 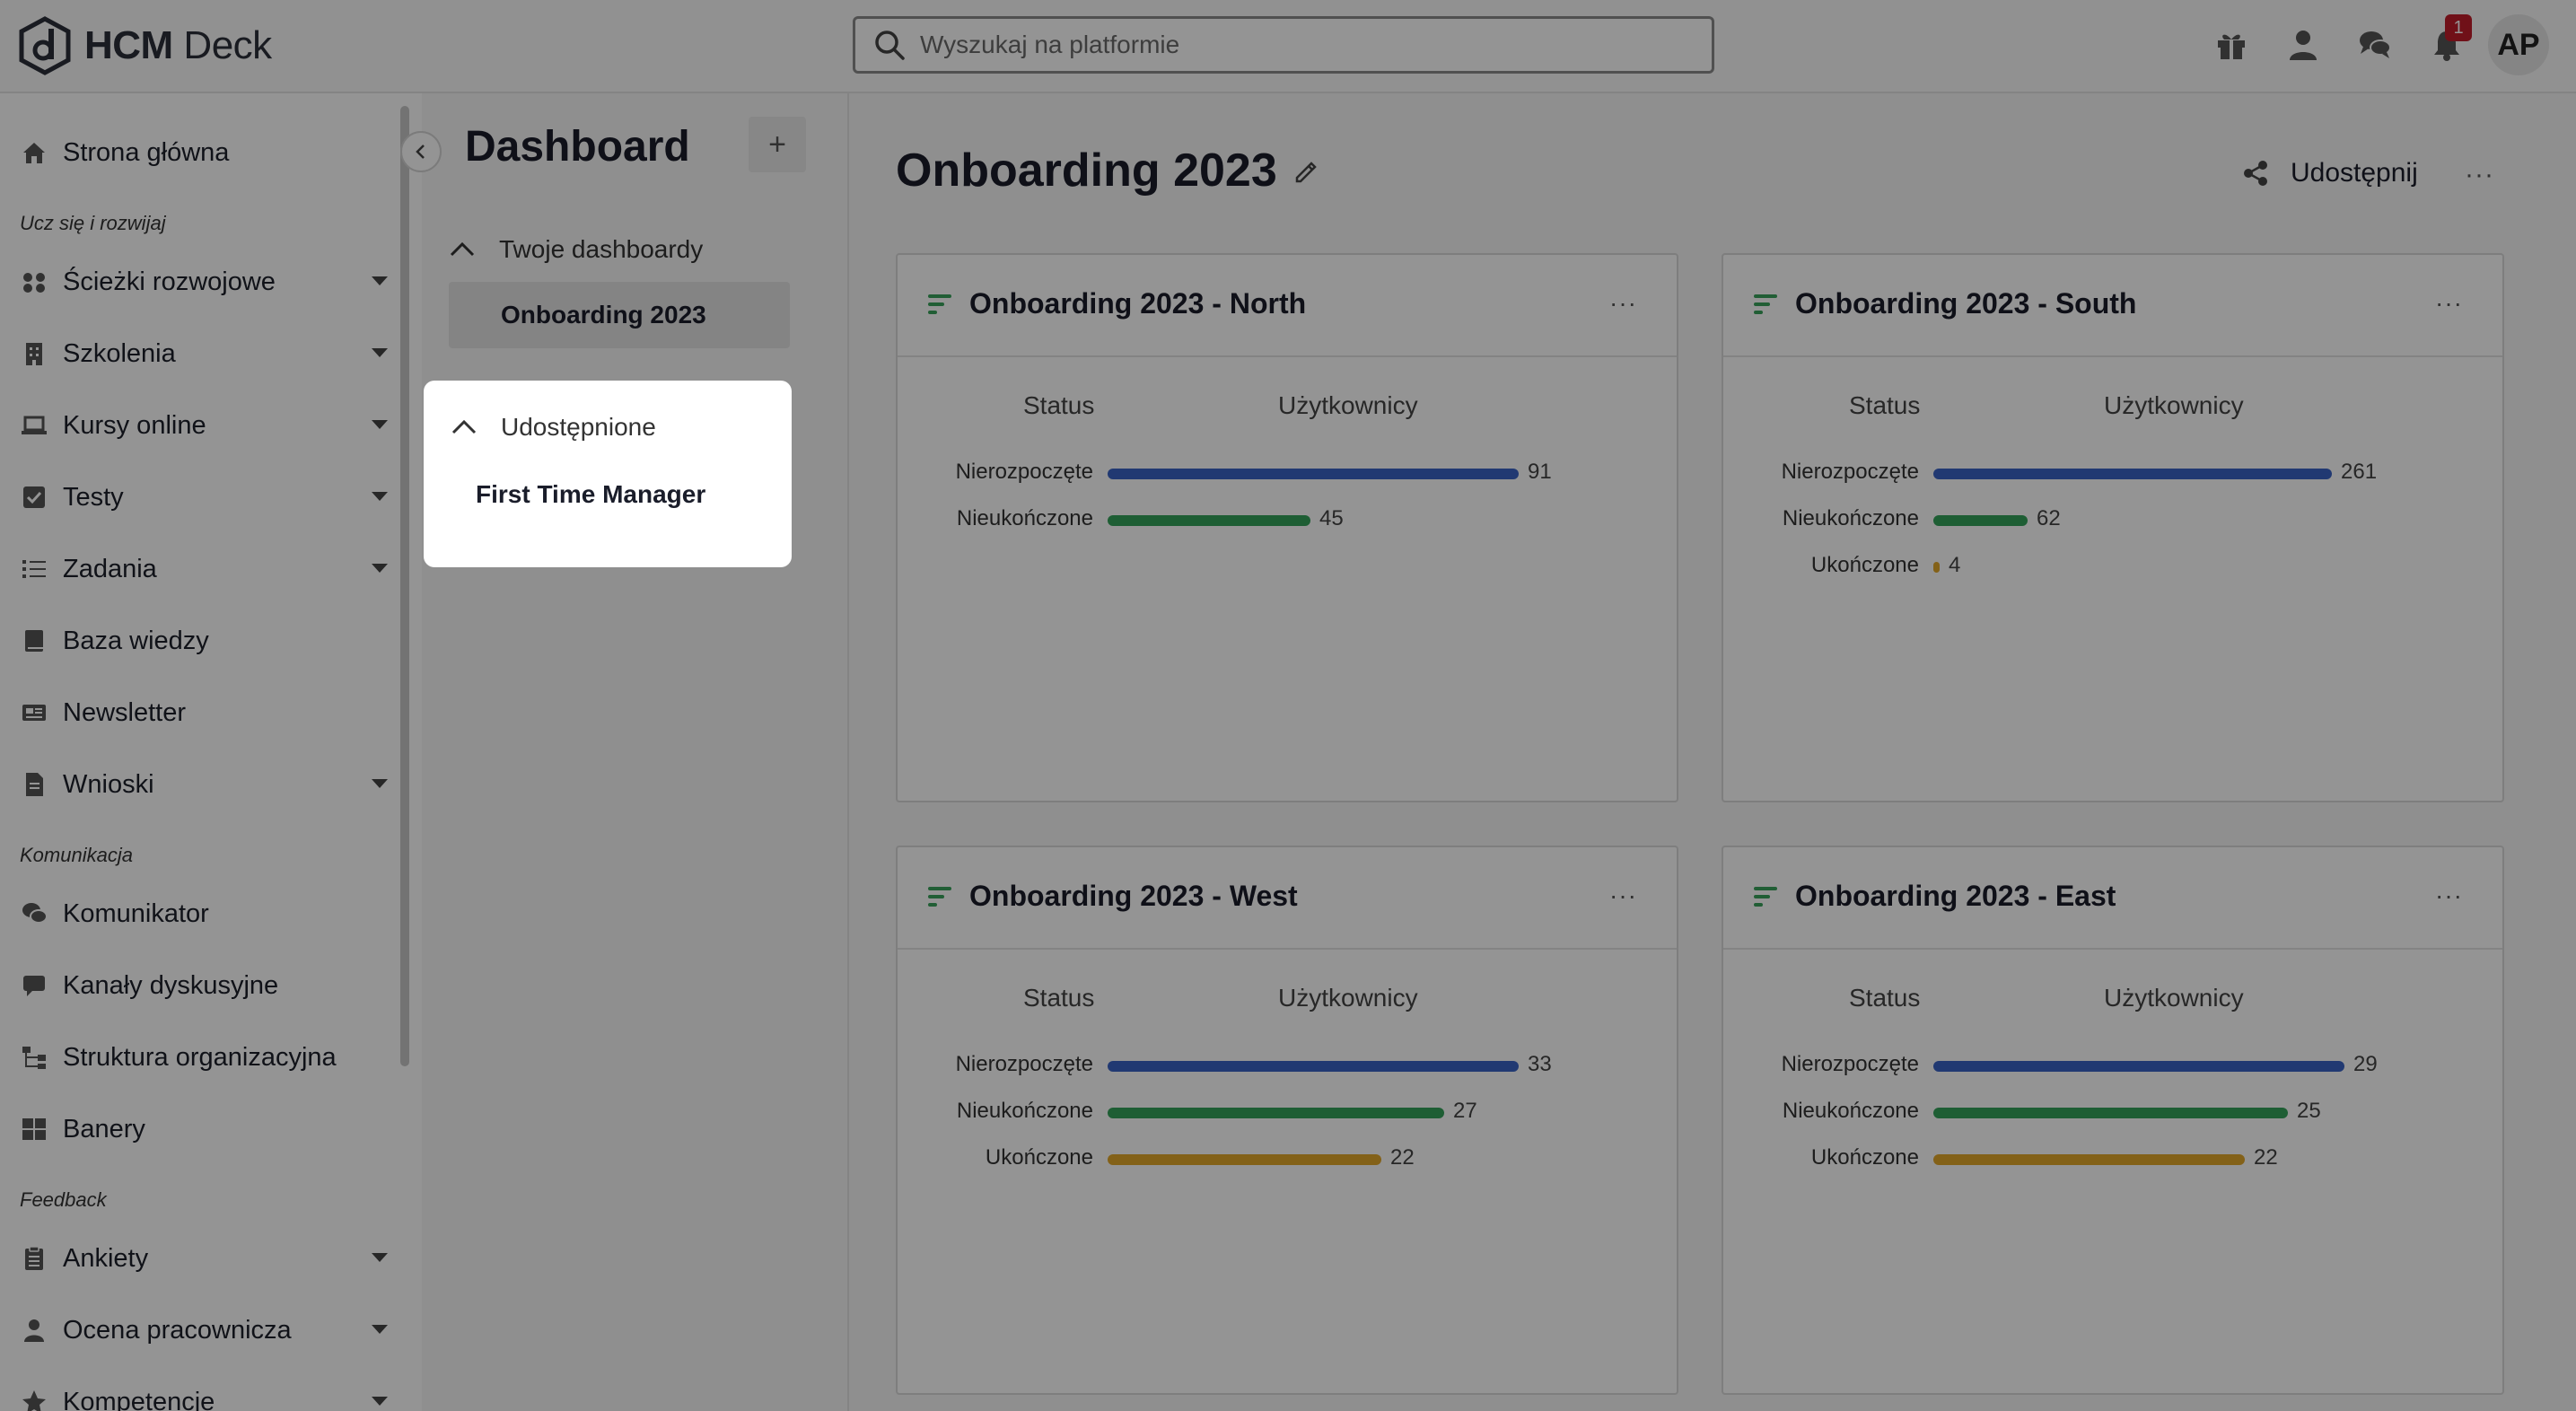 I want to click on app-name: HCM Deck, so click(x=178, y=45).